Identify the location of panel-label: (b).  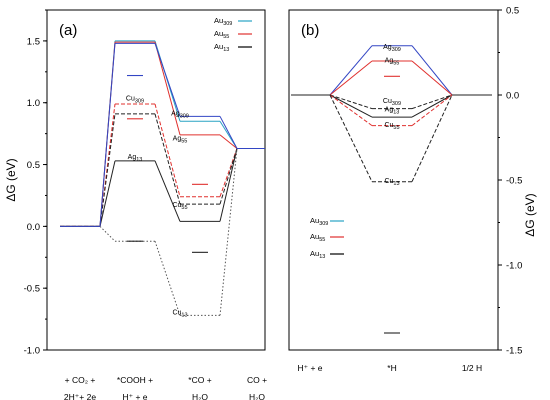
(310, 30).